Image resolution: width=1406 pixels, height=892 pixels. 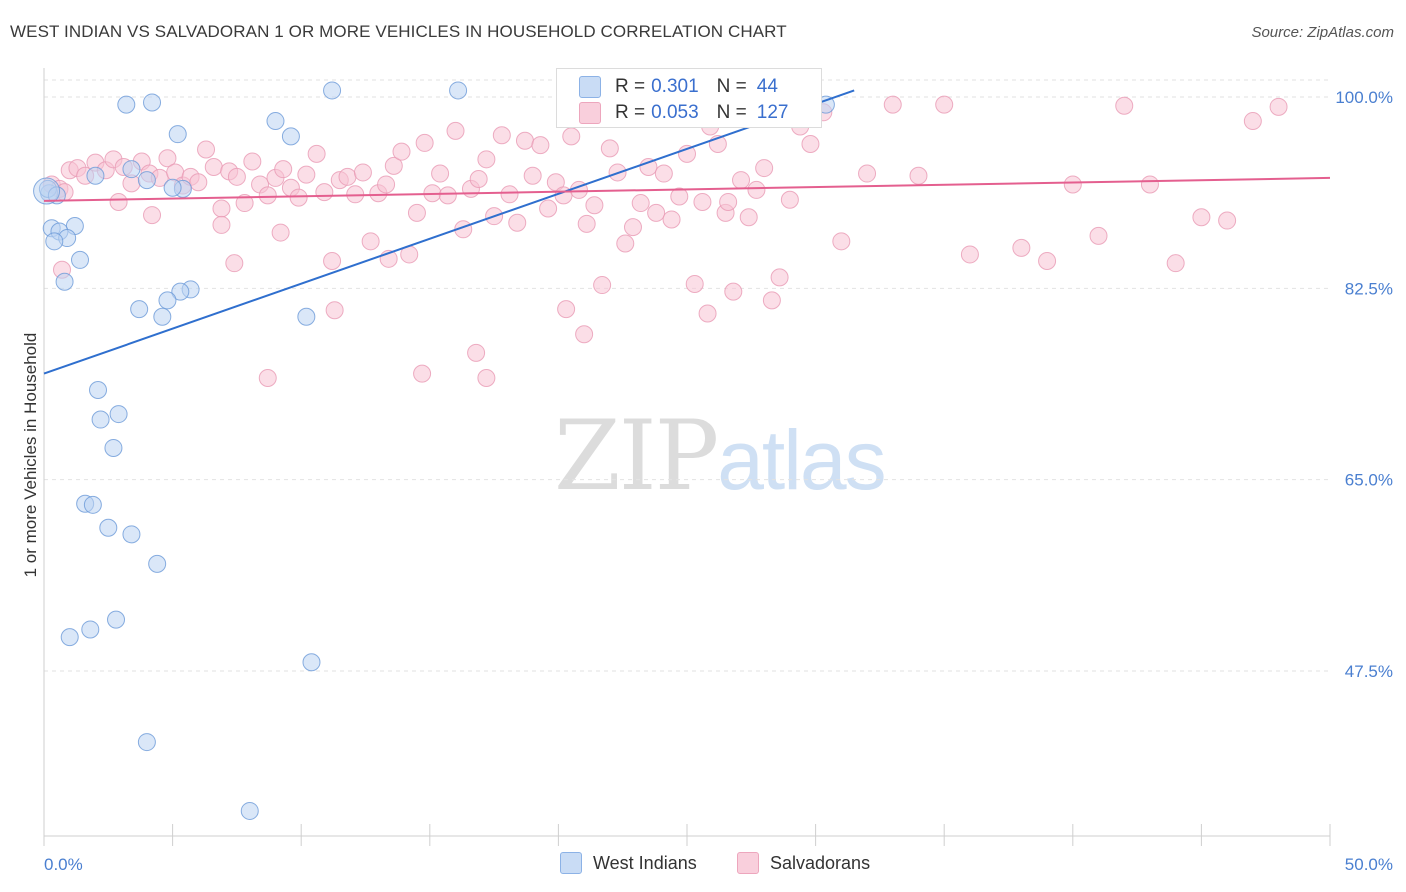 What do you see at coordinates (675, 112) in the screenshot?
I see `legend-r-value: 0.053` at bounding box center [675, 112].